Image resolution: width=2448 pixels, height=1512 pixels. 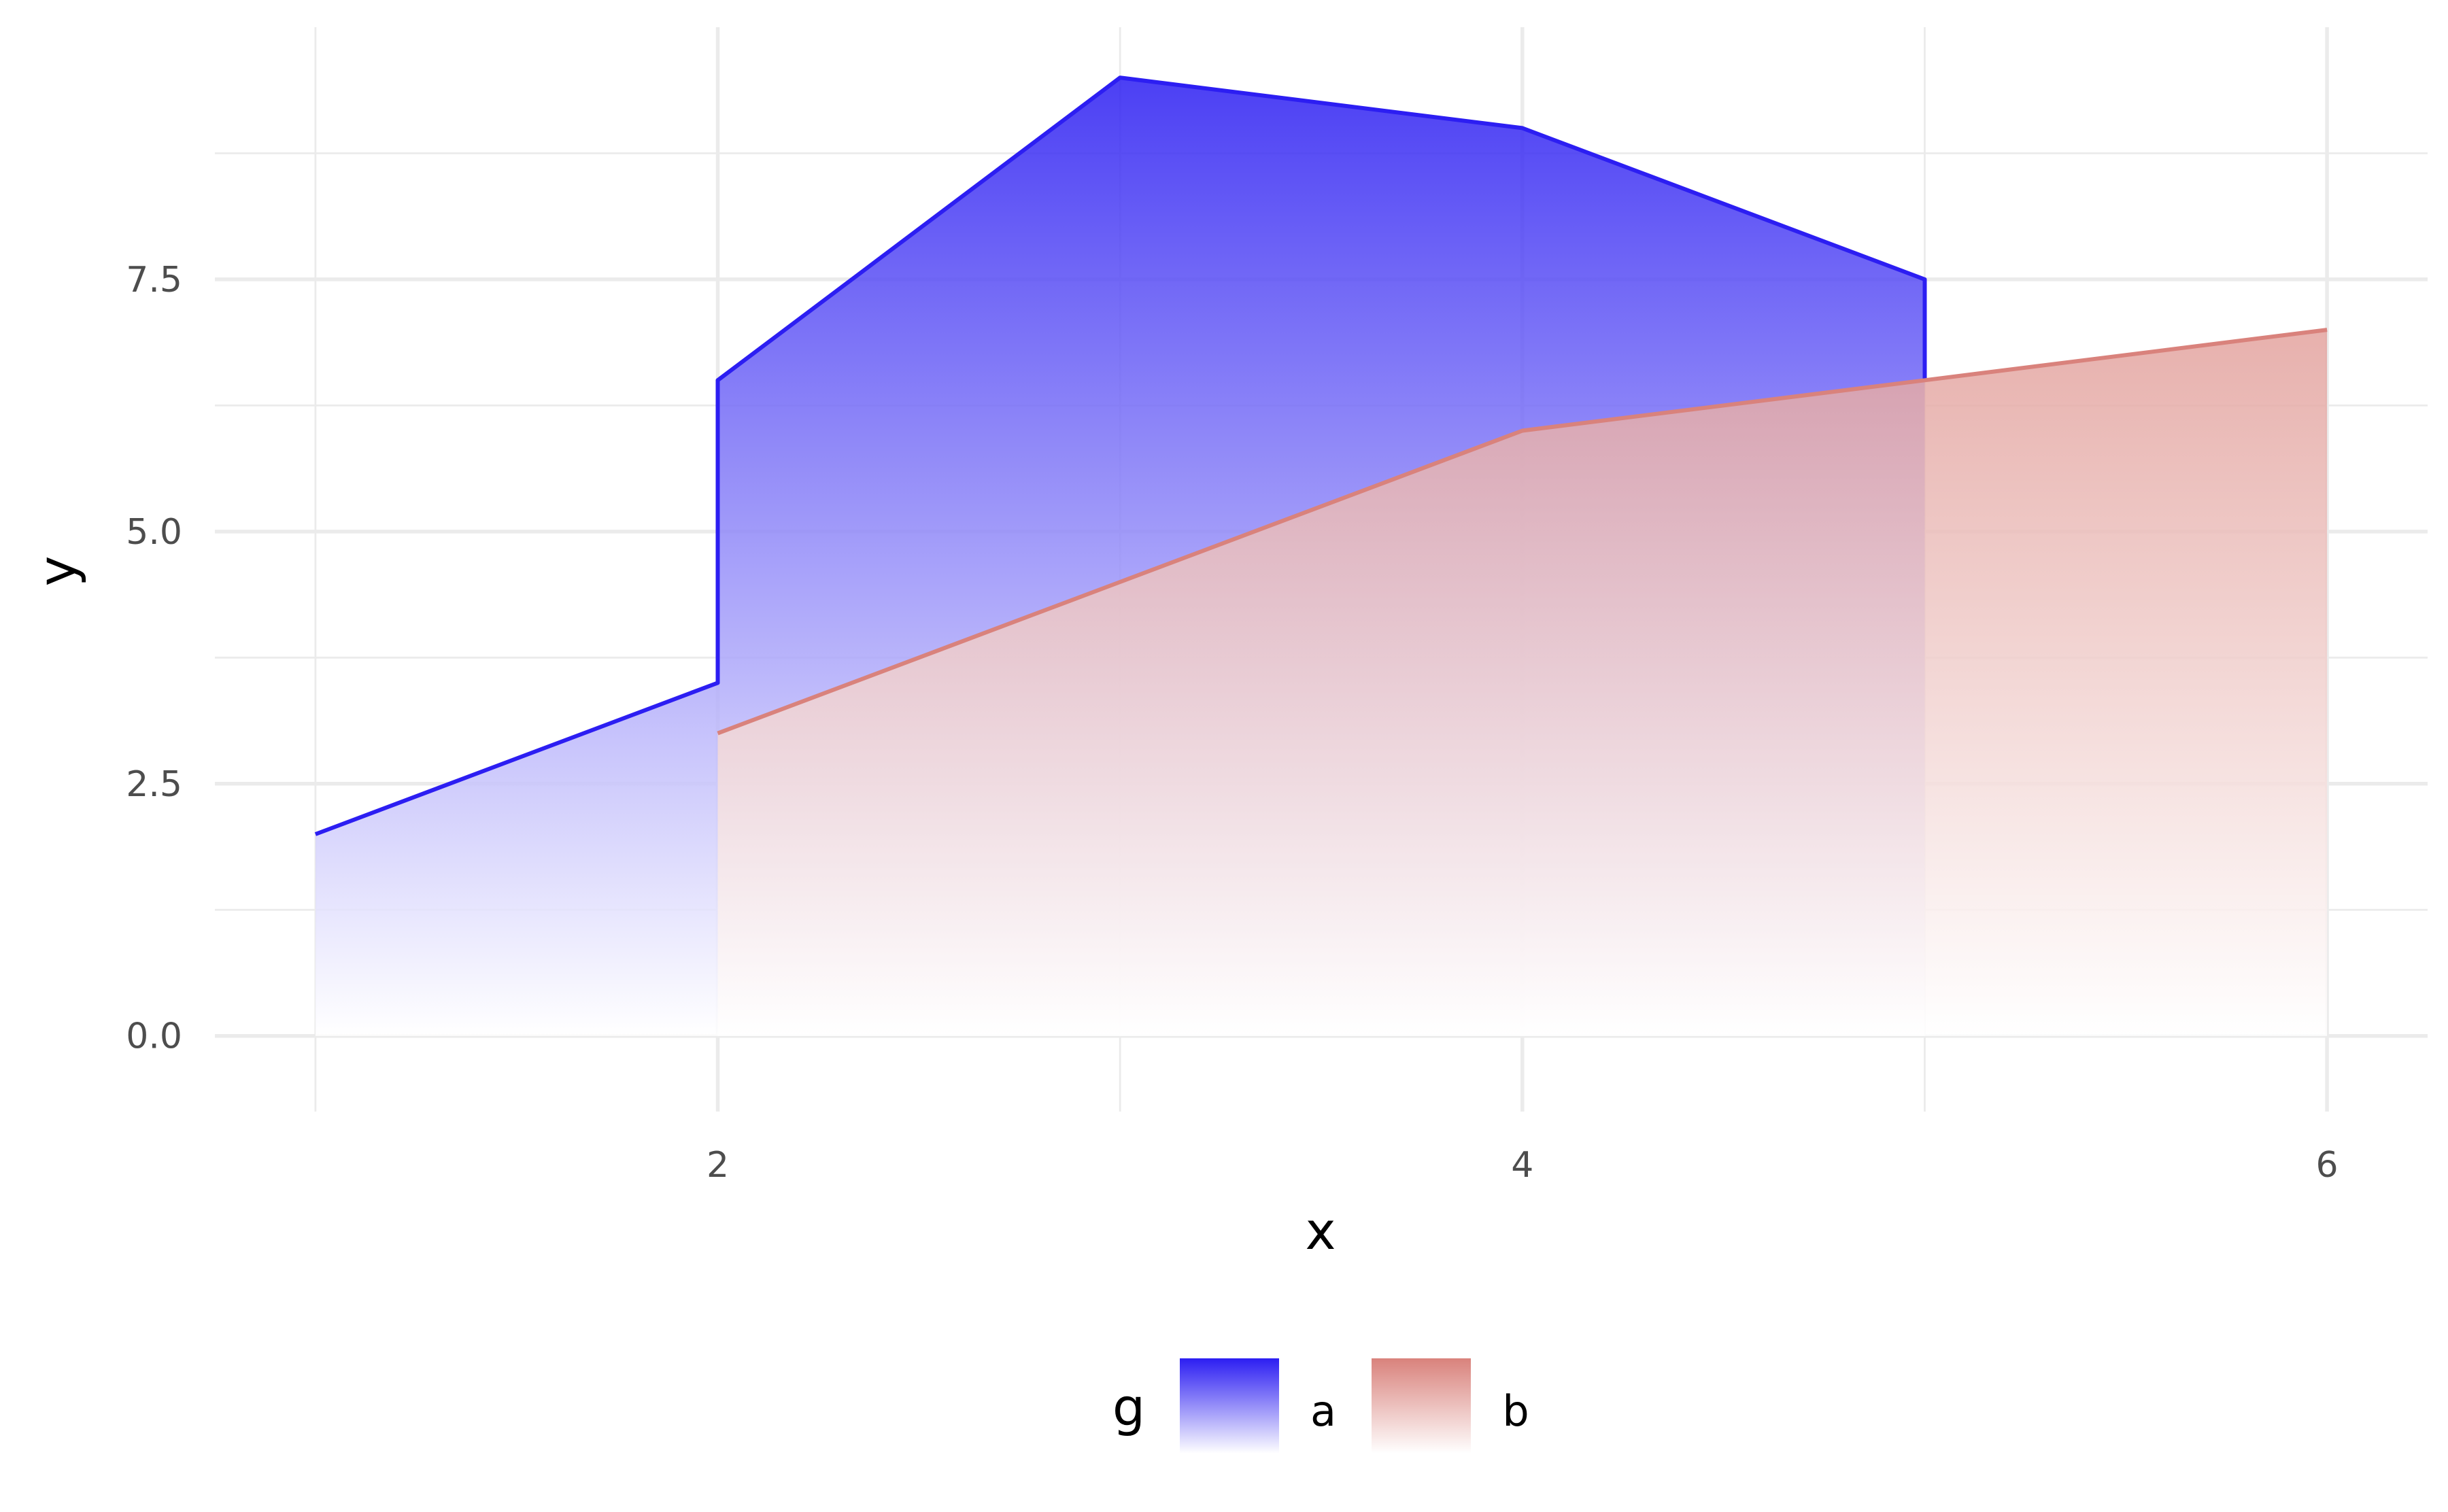 What do you see at coordinates (1422, 1406) in the screenshot?
I see `legend-key-b` at bounding box center [1422, 1406].